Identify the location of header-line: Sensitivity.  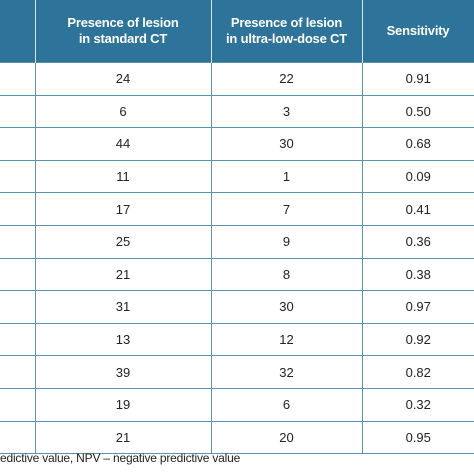
(418, 30).